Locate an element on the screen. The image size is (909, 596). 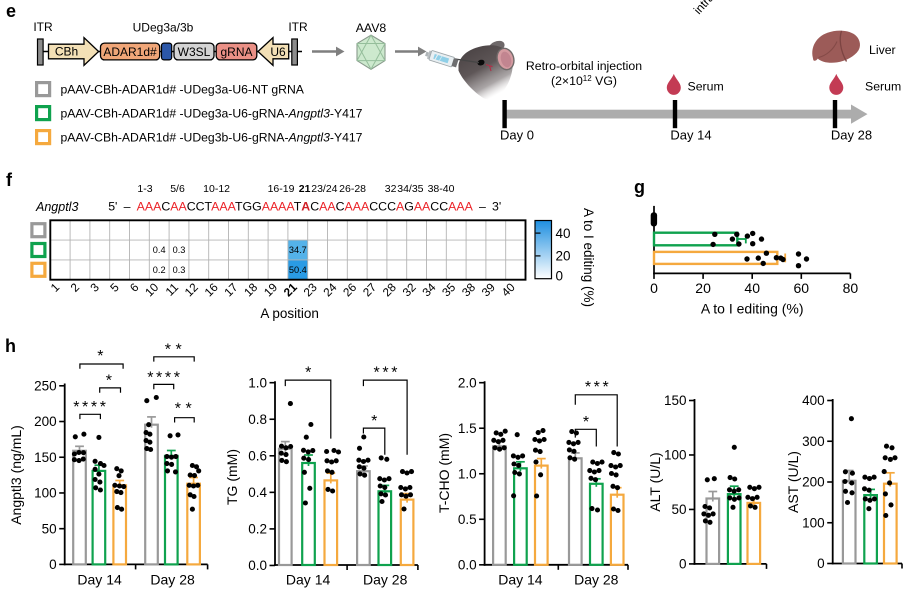
svg-text: TG (mM) is located at coordinates (232, 477).